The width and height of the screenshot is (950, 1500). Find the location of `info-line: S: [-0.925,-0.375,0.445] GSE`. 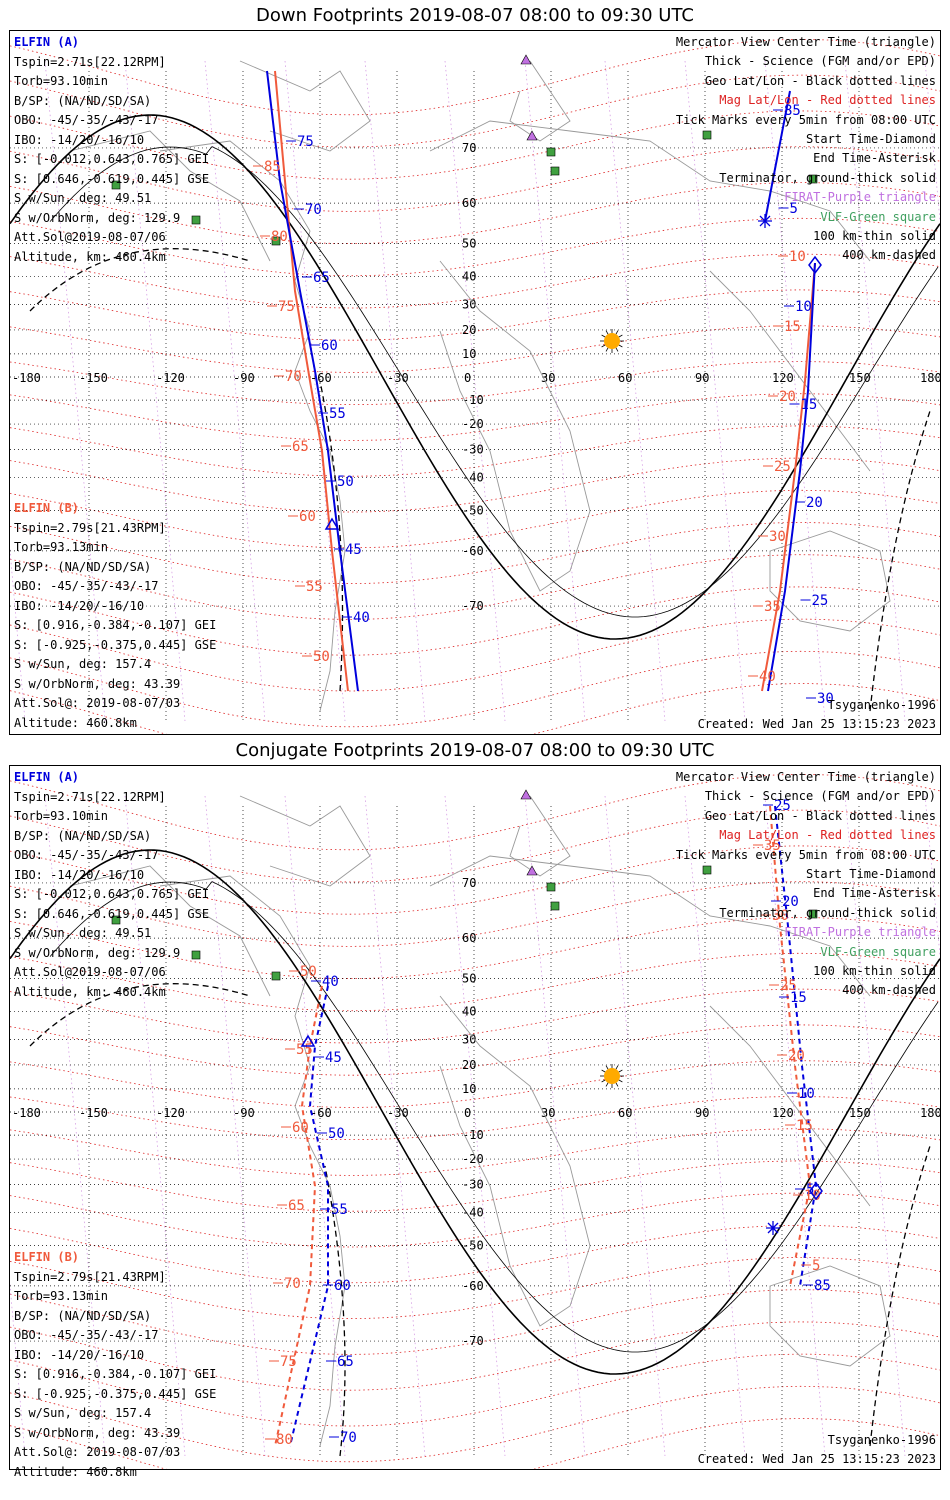

info-line: S: [-0.925,-0.375,0.445] GSE is located at coordinates (115, 1393).